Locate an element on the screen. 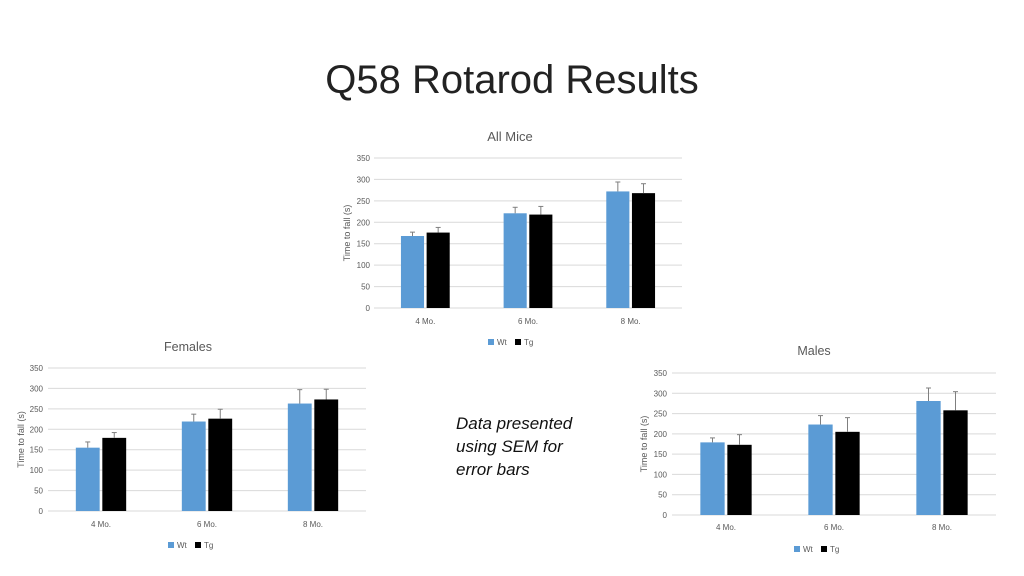 The image size is (1024, 576). all-mice-y-axis-label: Time to fall (s) is located at coordinates (347, 233).